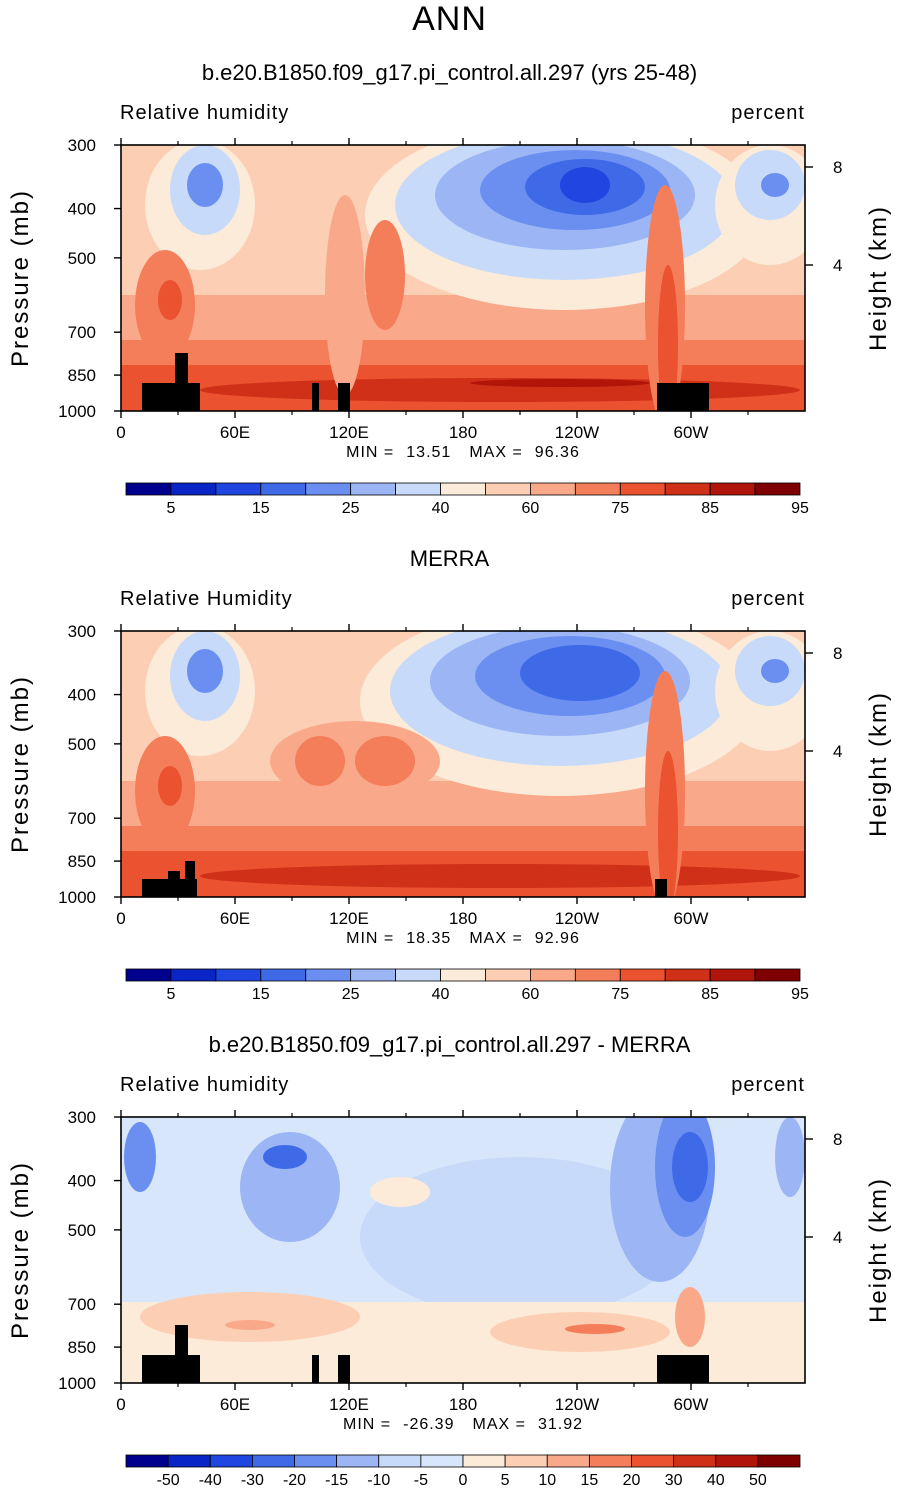  Describe the element at coordinates (349, 1404) in the screenshot. I see `x-tick-label: 120E` at that location.